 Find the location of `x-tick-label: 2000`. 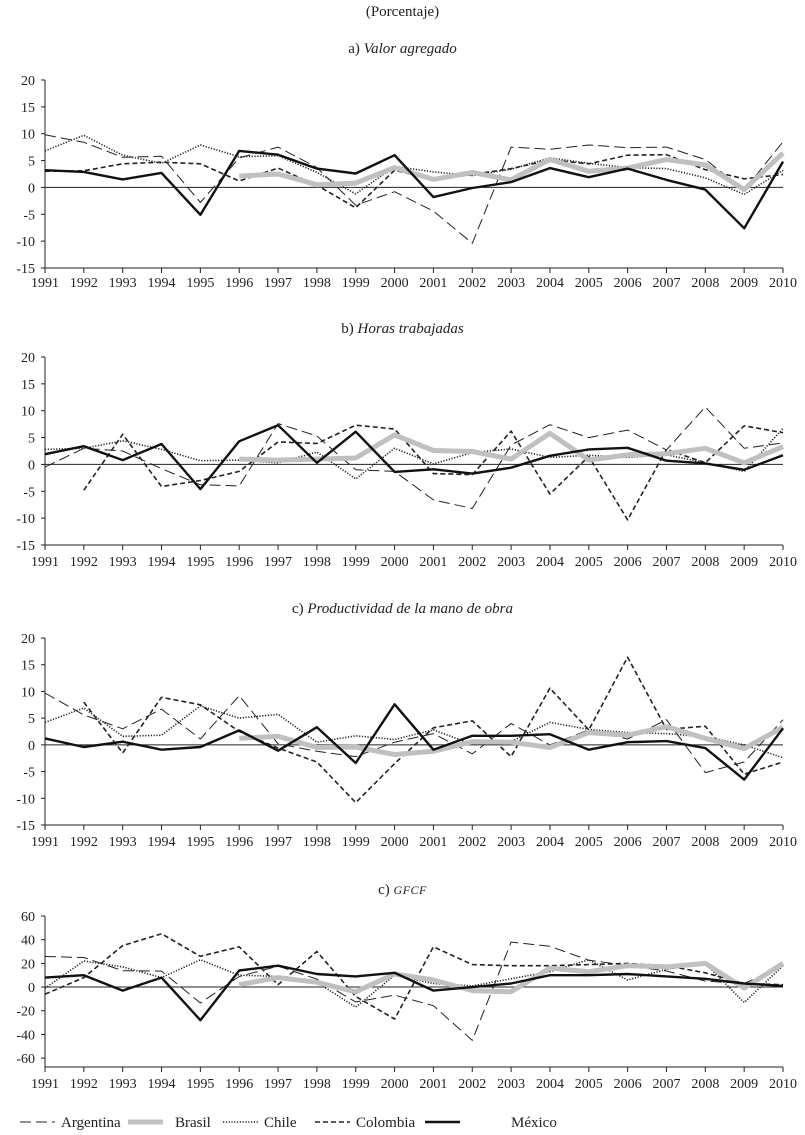

x-tick-label: 2000 is located at coordinates (395, 562).